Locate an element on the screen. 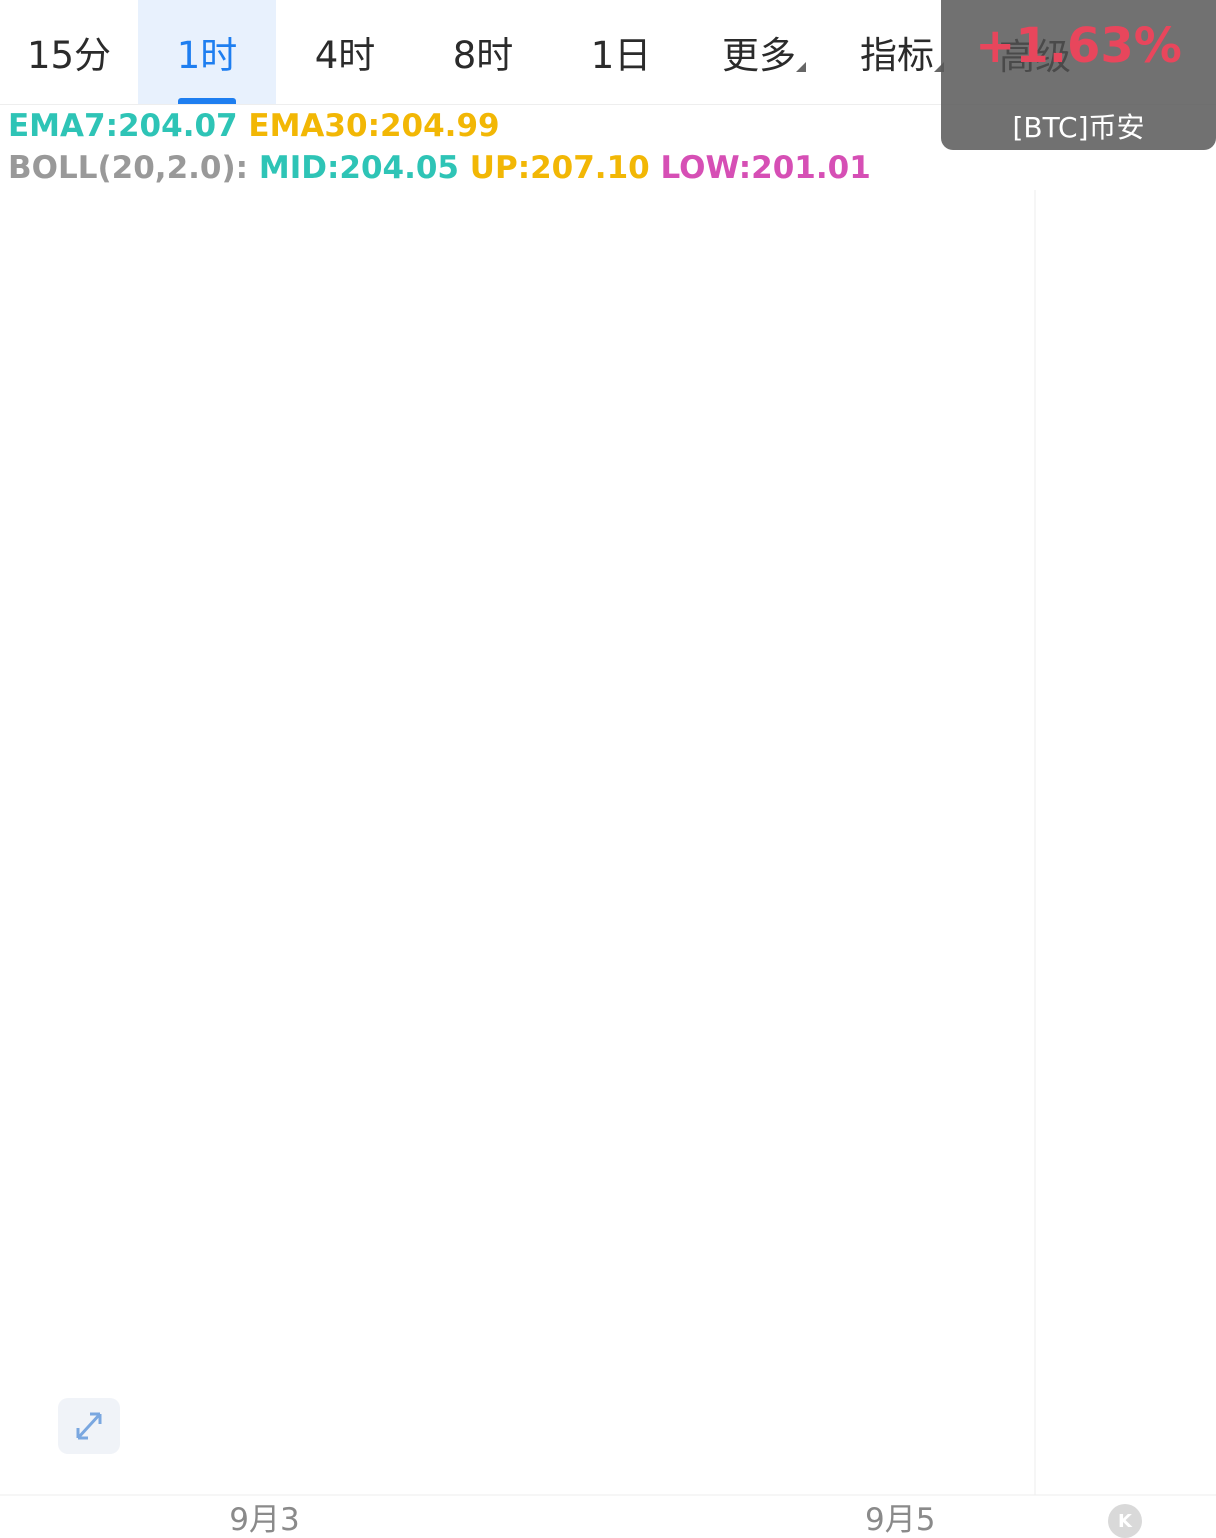 The height and width of the screenshot is (1538, 1216). advanced-menu-label: 高级 is located at coordinates (1035, 57).